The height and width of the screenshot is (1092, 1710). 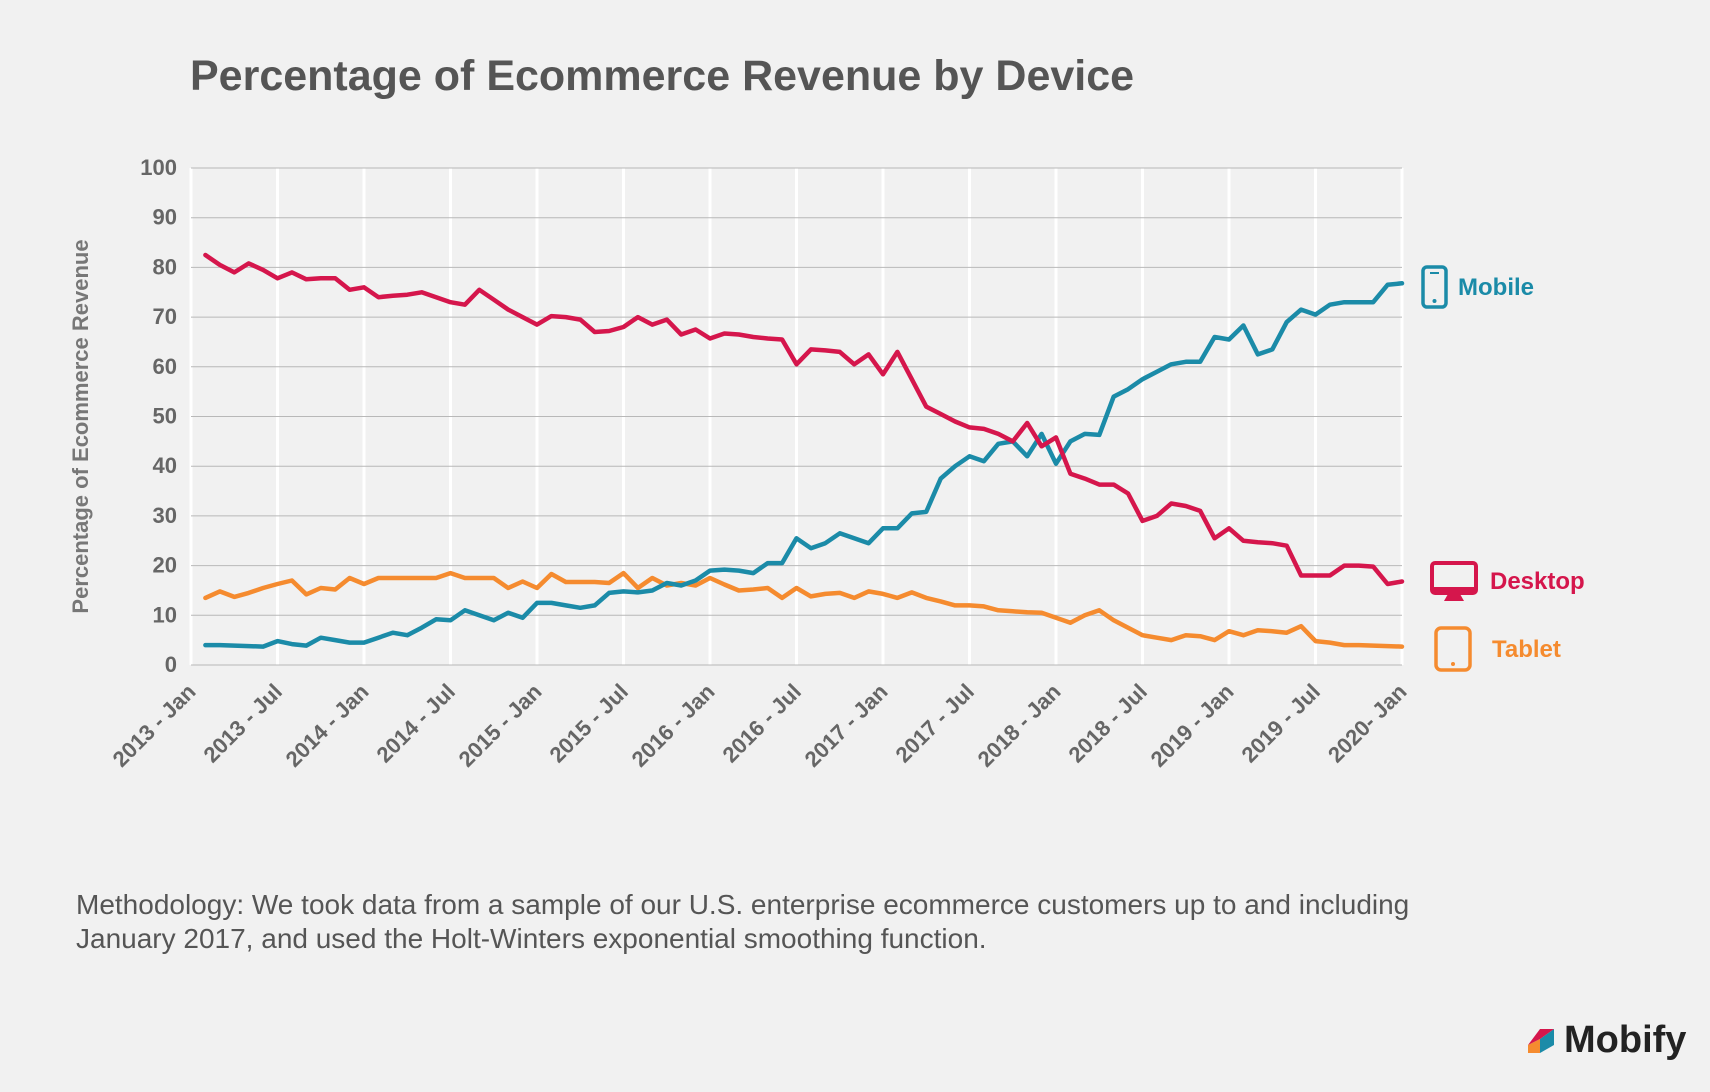 What do you see at coordinates (1454, 597) in the screenshot?
I see `monitor-stand` at bounding box center [1454, 597].